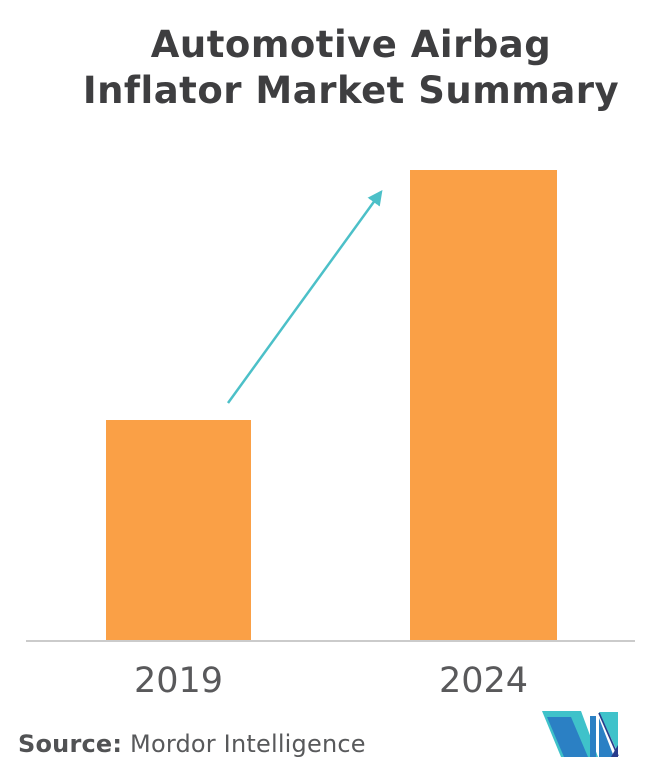 This screenshot has height=781, width=658. I want to click on source-note: Source: Mordor Intelligence, so click(192, 744).